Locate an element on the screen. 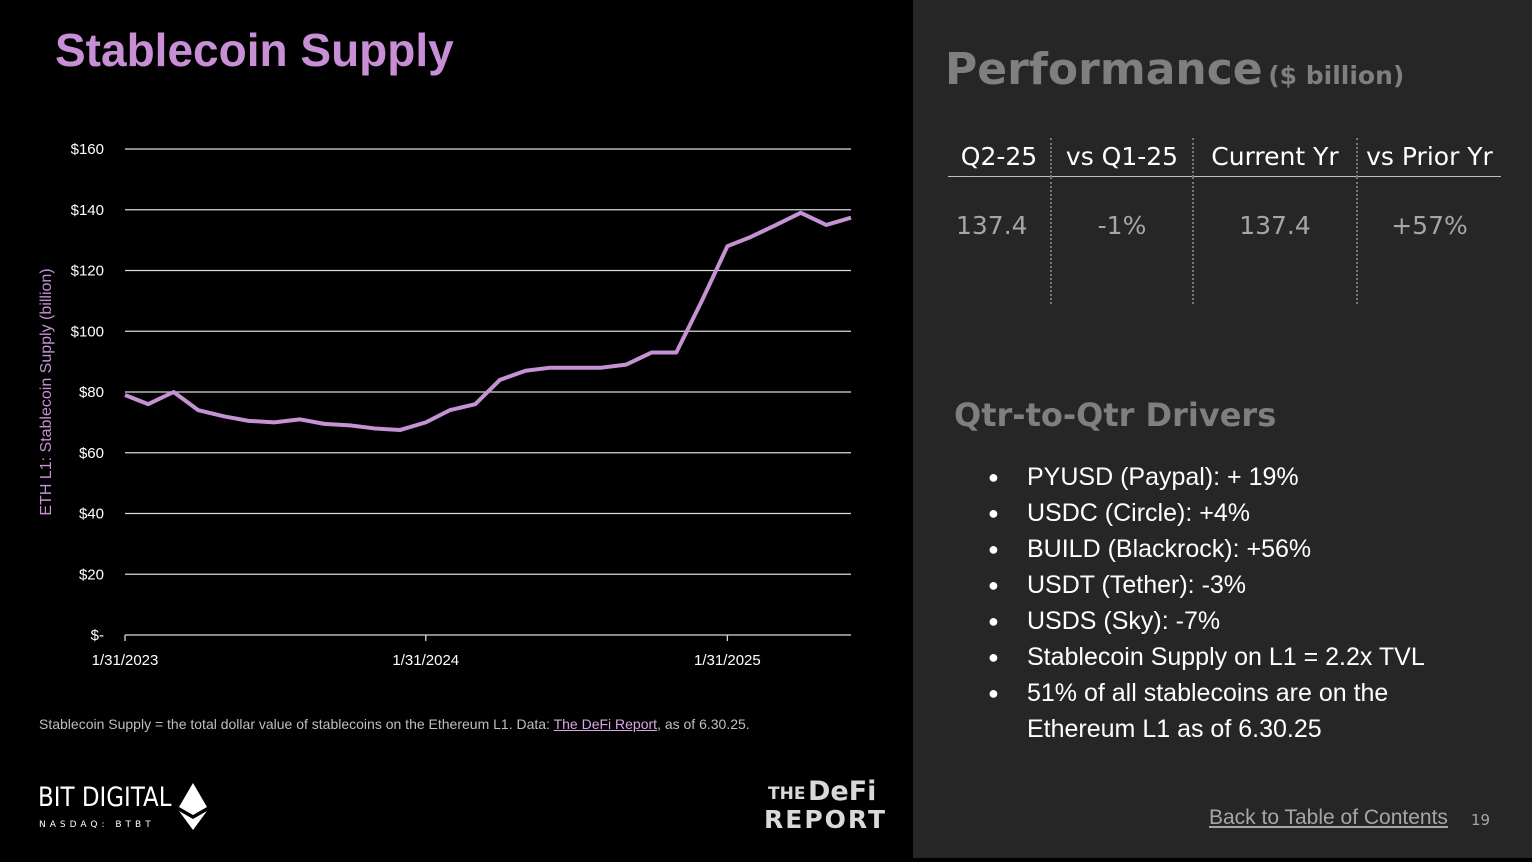 The width and height of the screenshot is (1532, 862). y-tick-label: $40 is located at coordinates (91, 514).